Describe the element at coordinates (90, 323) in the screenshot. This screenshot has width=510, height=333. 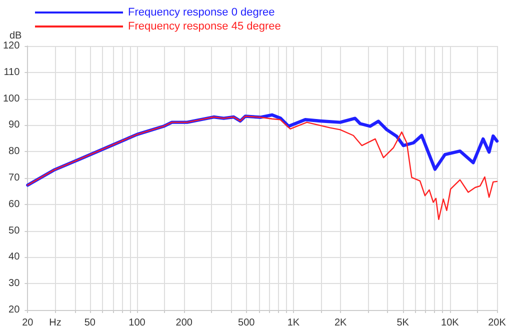
I see `x-tick-label: 50` at that location.